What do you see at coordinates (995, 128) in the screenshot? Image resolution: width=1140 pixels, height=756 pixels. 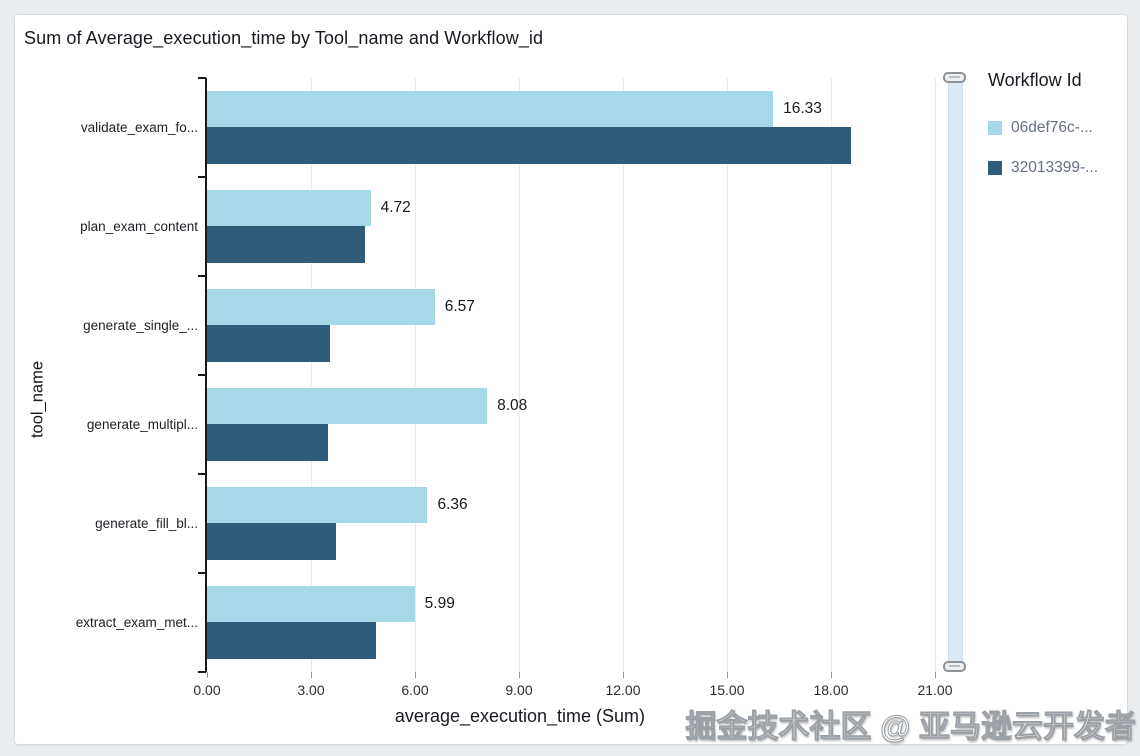 I see `legend-swatch-series0` at bounding box center [995, 128].